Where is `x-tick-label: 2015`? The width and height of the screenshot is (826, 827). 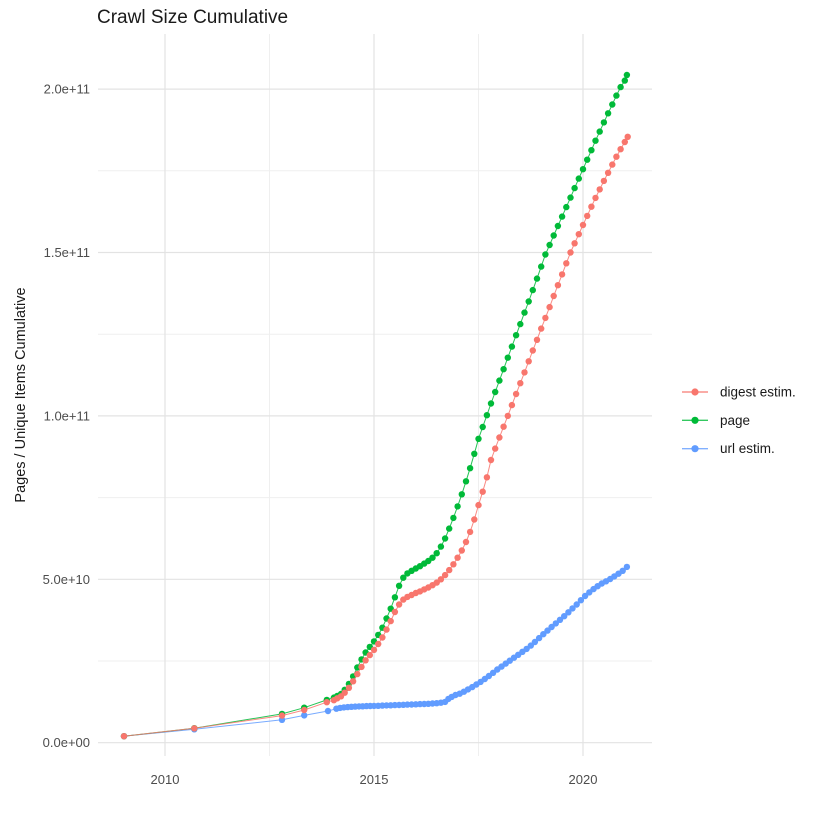 x-tick-label: 2015 is located at coordinates (374, 779).